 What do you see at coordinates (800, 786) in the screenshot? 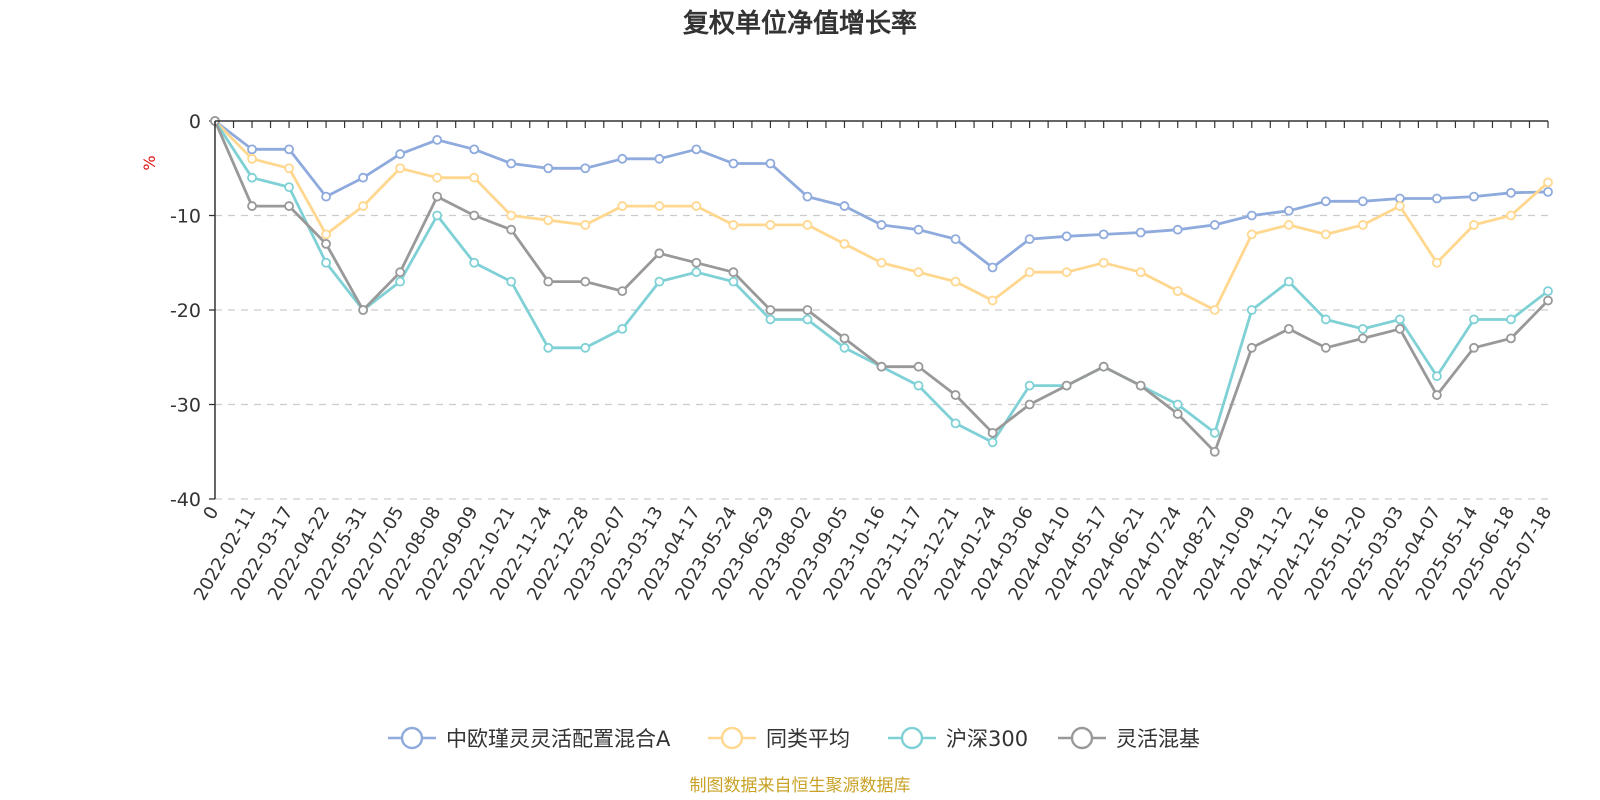
I see `data-source-note: 制图数据来自恒生聚源数据库` at bounding box center [800, 786].